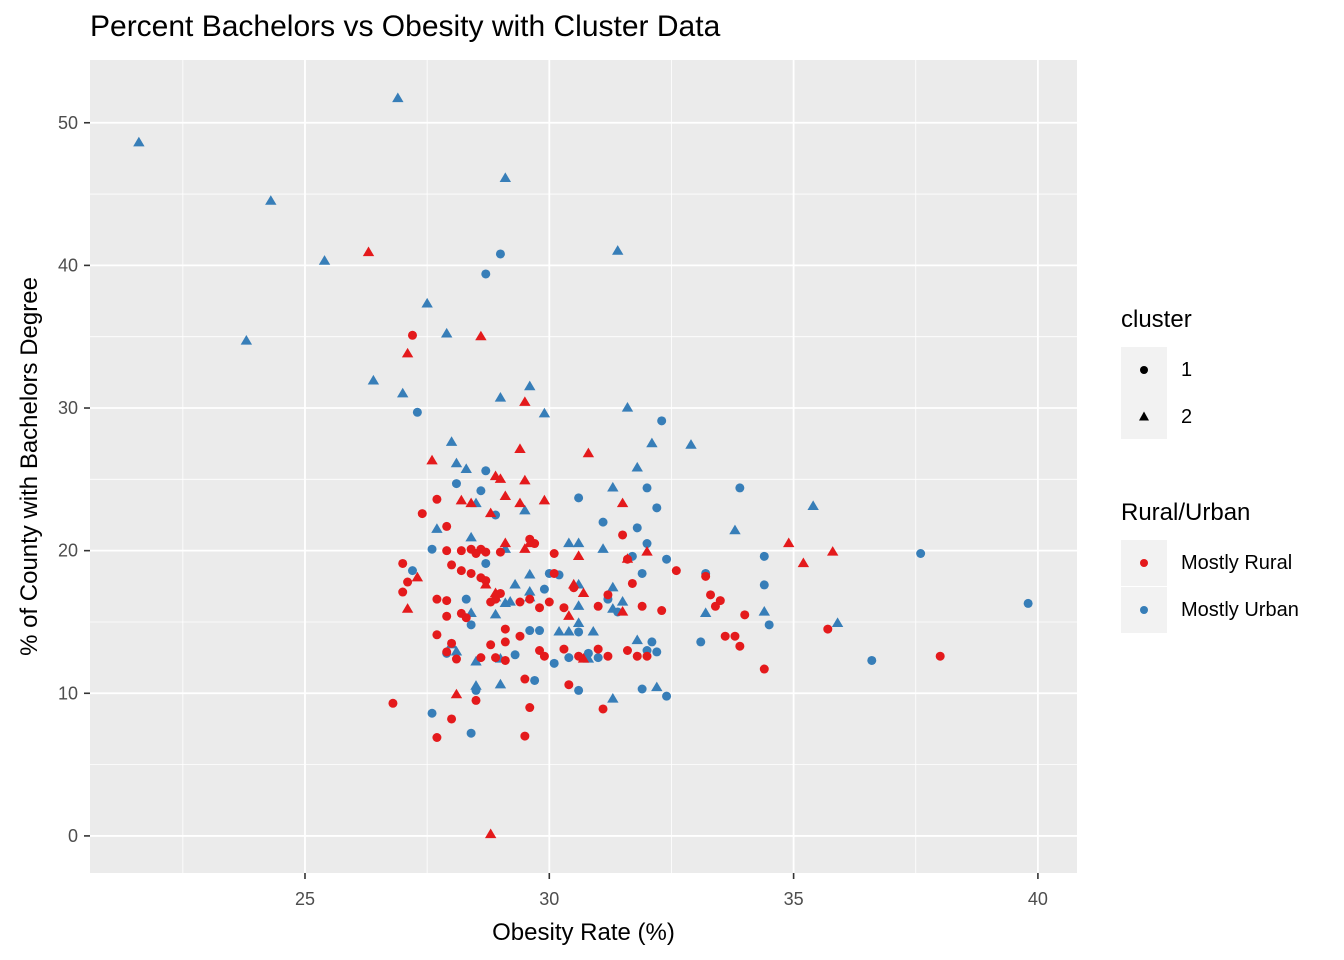  Describe the element at coordinates (1186, 417) in the screenshot. I see `legend-label-cluster-2: 2` at that location.